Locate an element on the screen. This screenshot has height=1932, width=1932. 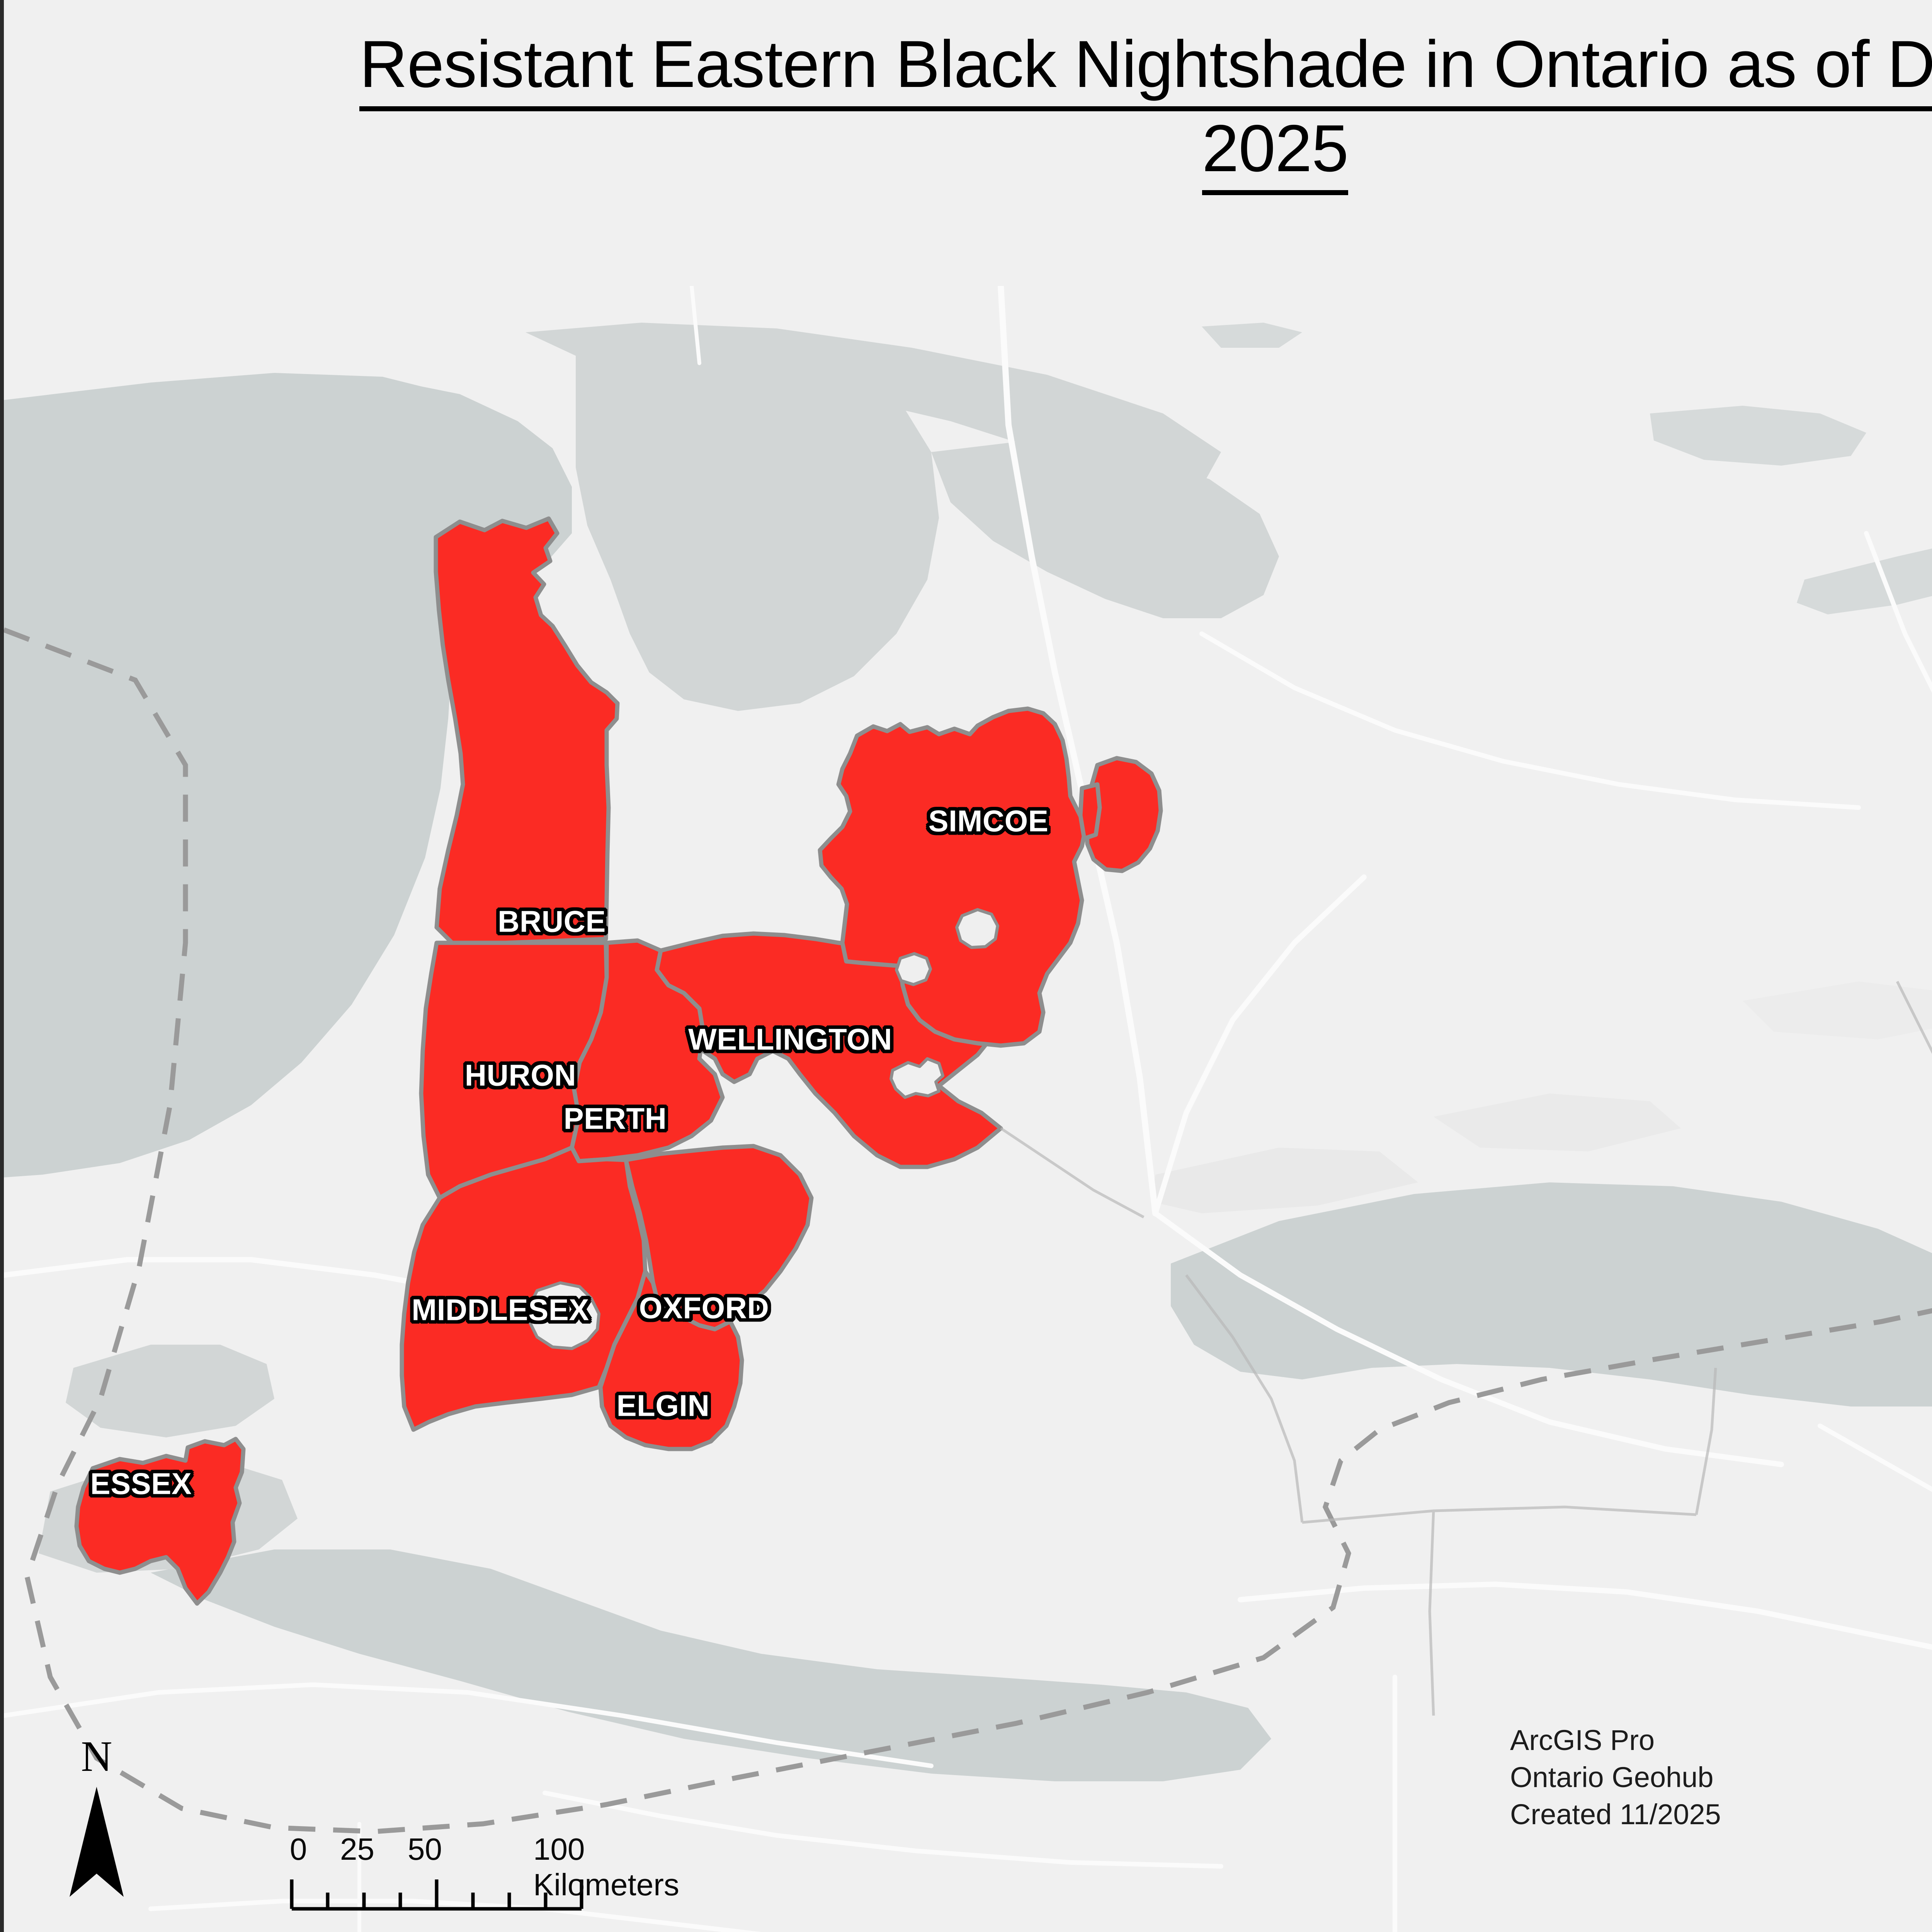
scale-bar: 0 25 50 100 Kilometers is located at coordinates (514, 1873).